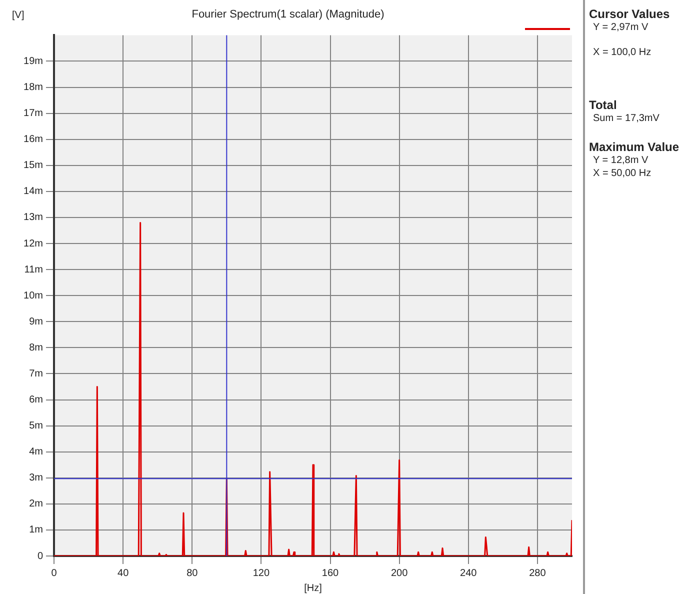 This screenshot has height=594, width=683. What do you see at coordinates (537, 573) in the screenshot?
I see `x-tick-label: 280` at bounding box center [537, 573].